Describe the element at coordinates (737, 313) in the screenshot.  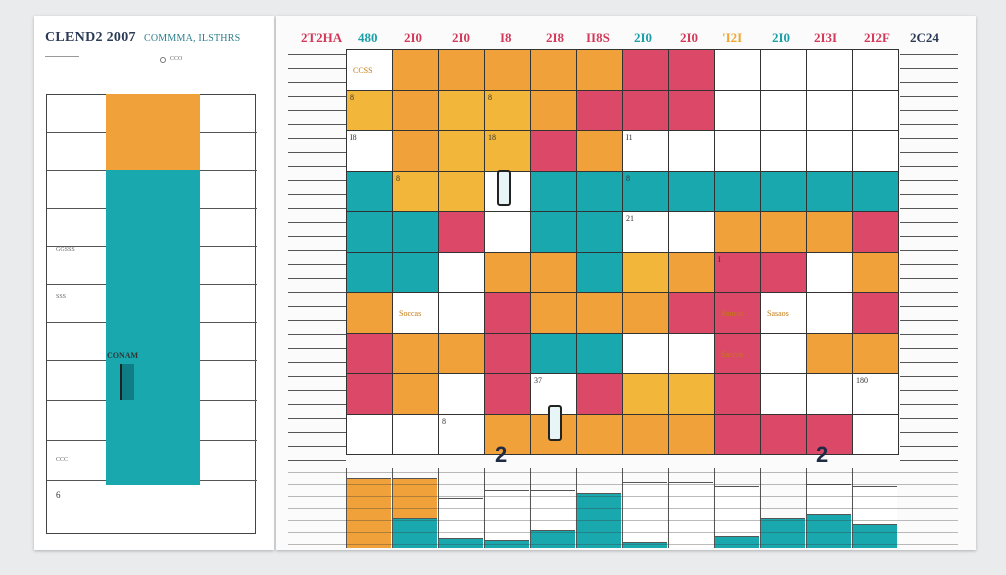
I see `calendar-cell: Soncas` at that location.